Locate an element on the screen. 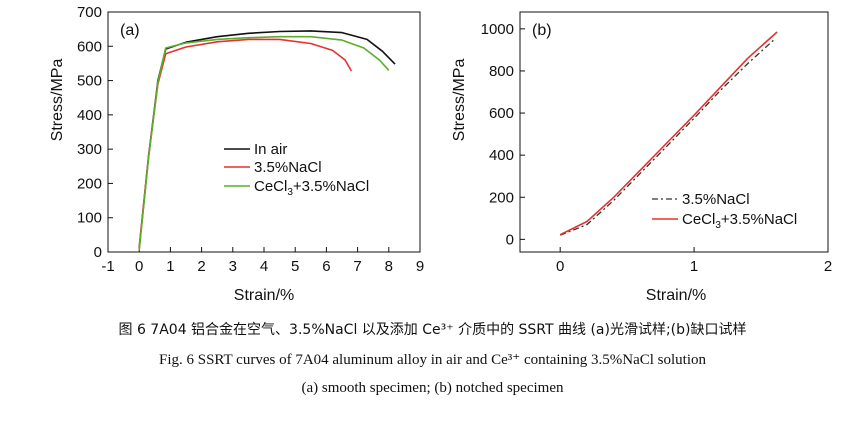  legend-a-nacl: 3.5%NaCl is located at coordinates (288, 167).